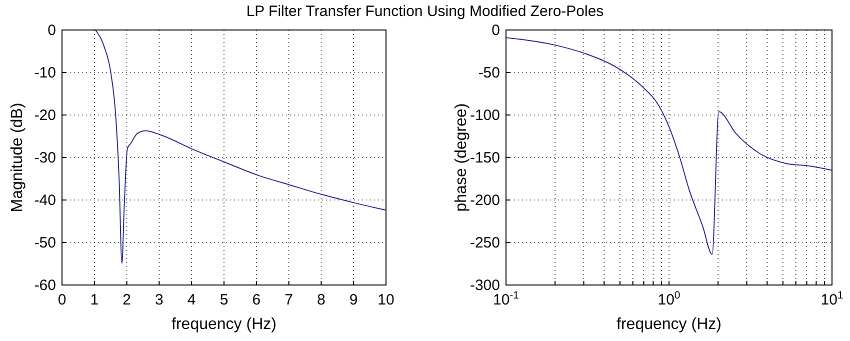  What do you see at coordinates (126, 300) in the screenshot?
I see `x-tick-label: 2` at bounding box center [126, 300].